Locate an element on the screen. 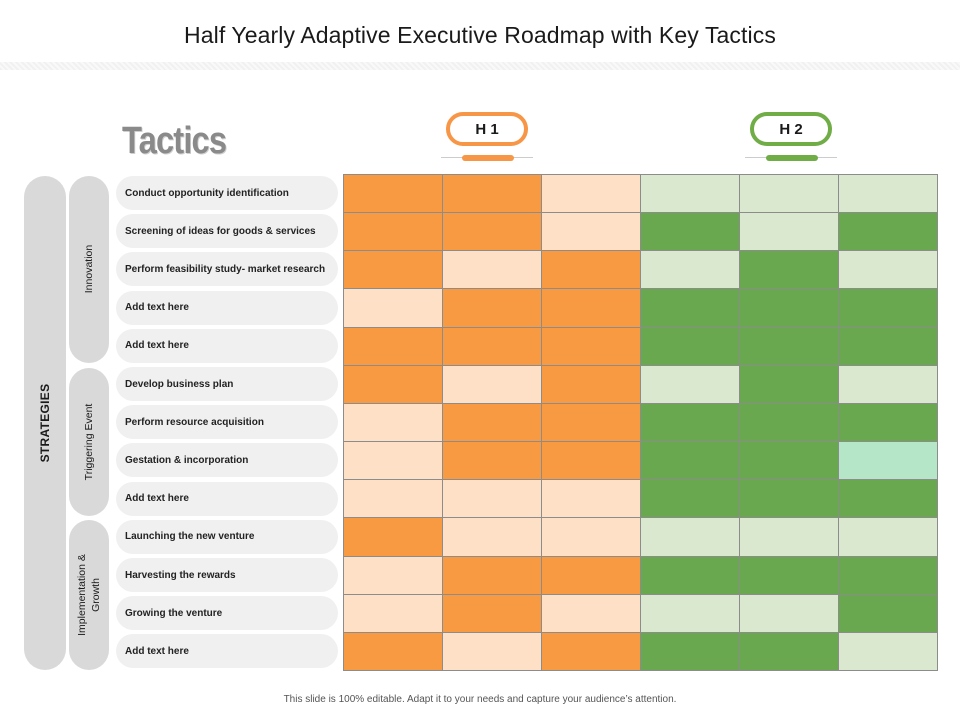 This screenshot has height=720, width=960. strategies-label: STRATEGIES is located at coordinates (45, 423).